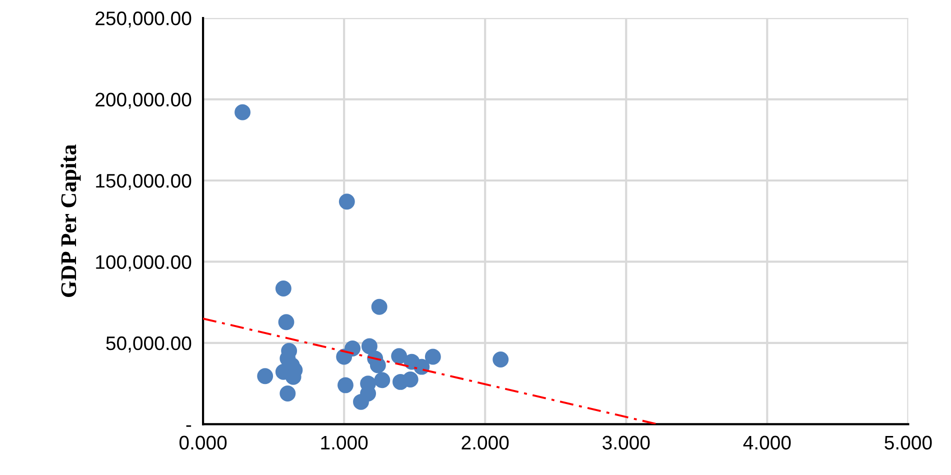 The width and height of the screenshot is (951, 475). I want to click on y-tick-label: 50,000.00, so click(149, 344).